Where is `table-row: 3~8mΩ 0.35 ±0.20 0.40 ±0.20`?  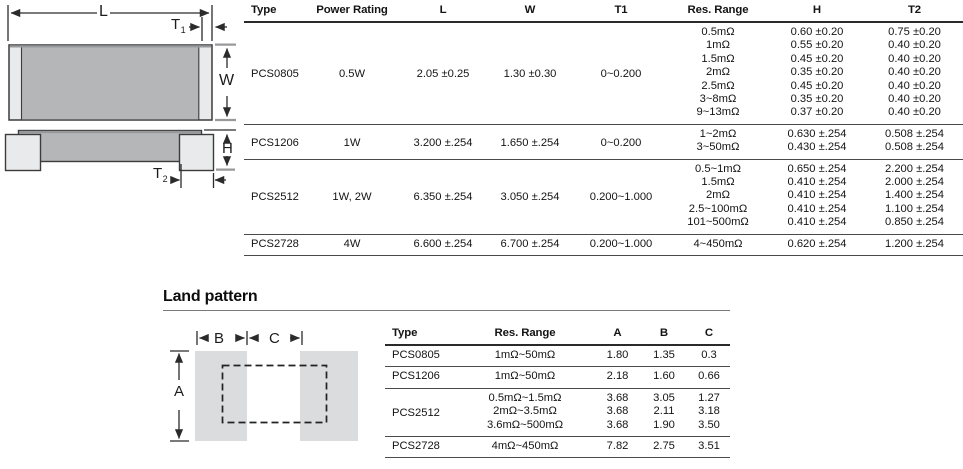
table-row: 3~8mΩ 0.35 ±0.20 0.40 ±0.20 is located at coordinates (603, 99).